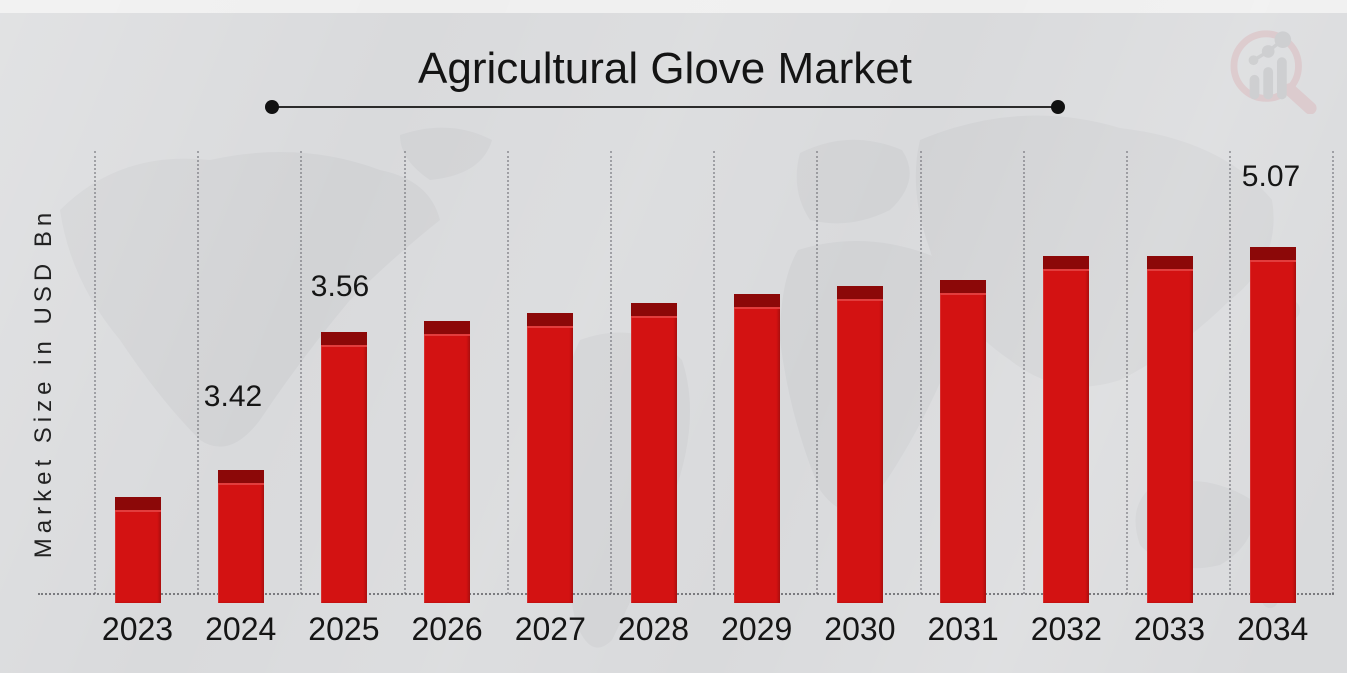 This screenshot has width=1347, height=673. Describe the element at coordinates (1271, 176) in the screenshot. I see `data-label-2034: 5.07` at that location.